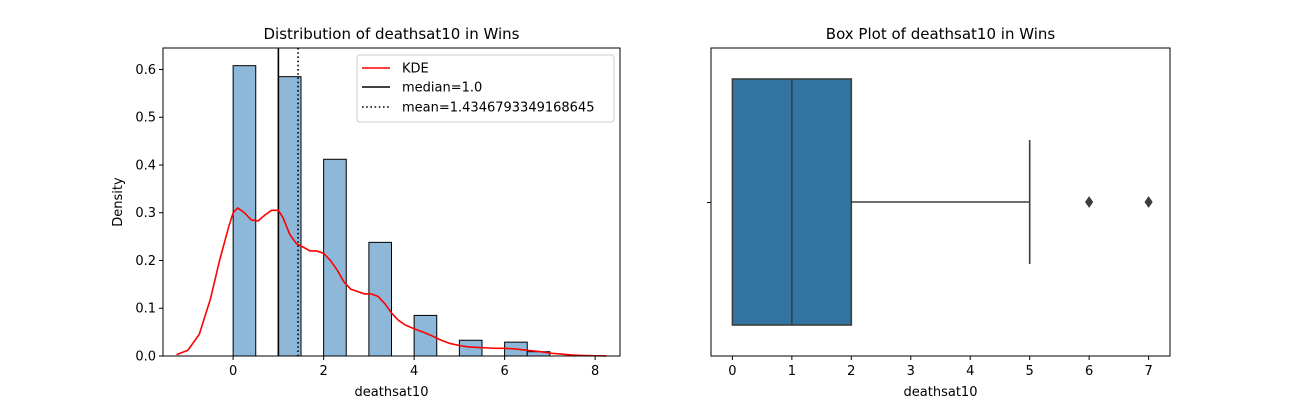  Describe the element at coordinates (145, 309) in the screenshot. I see `histogram-y-tick-label: 0.1` at that location.